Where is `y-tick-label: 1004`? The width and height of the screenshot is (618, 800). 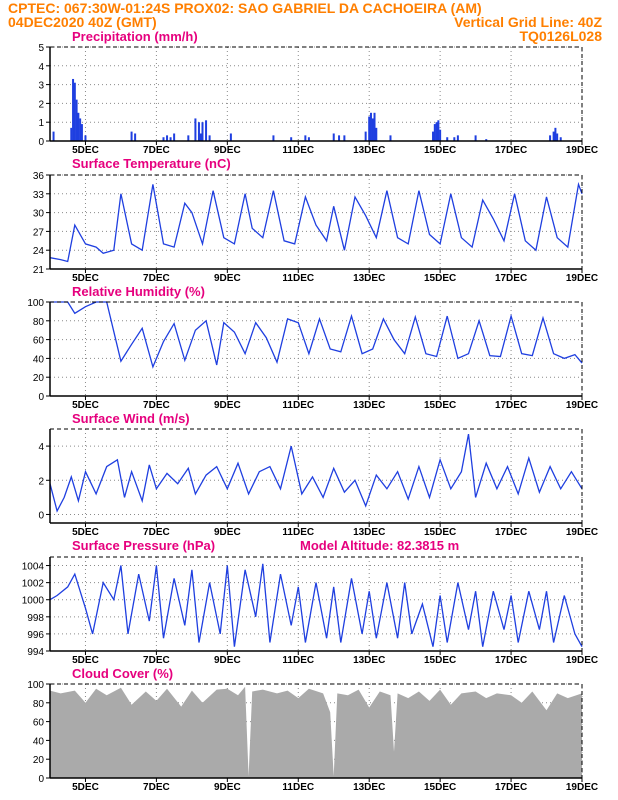 y-tick-label: 1004 is located at coordinates (33, 567).